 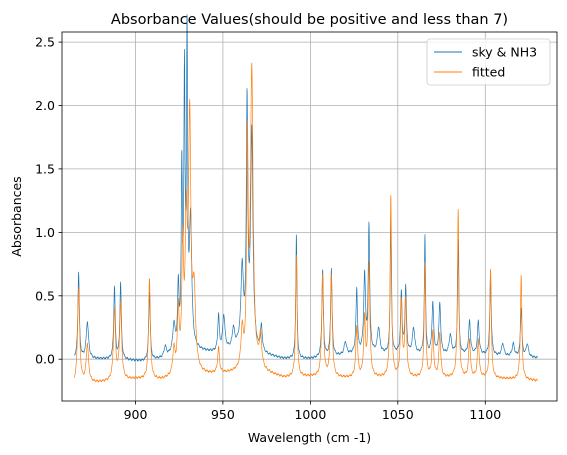 What do you see at coordinates (48, 201) in the screenshot?
I see `y-axis: 0.0 0.5 1.0 1.5 2.0 2.5` at bounding box center [48, 201].